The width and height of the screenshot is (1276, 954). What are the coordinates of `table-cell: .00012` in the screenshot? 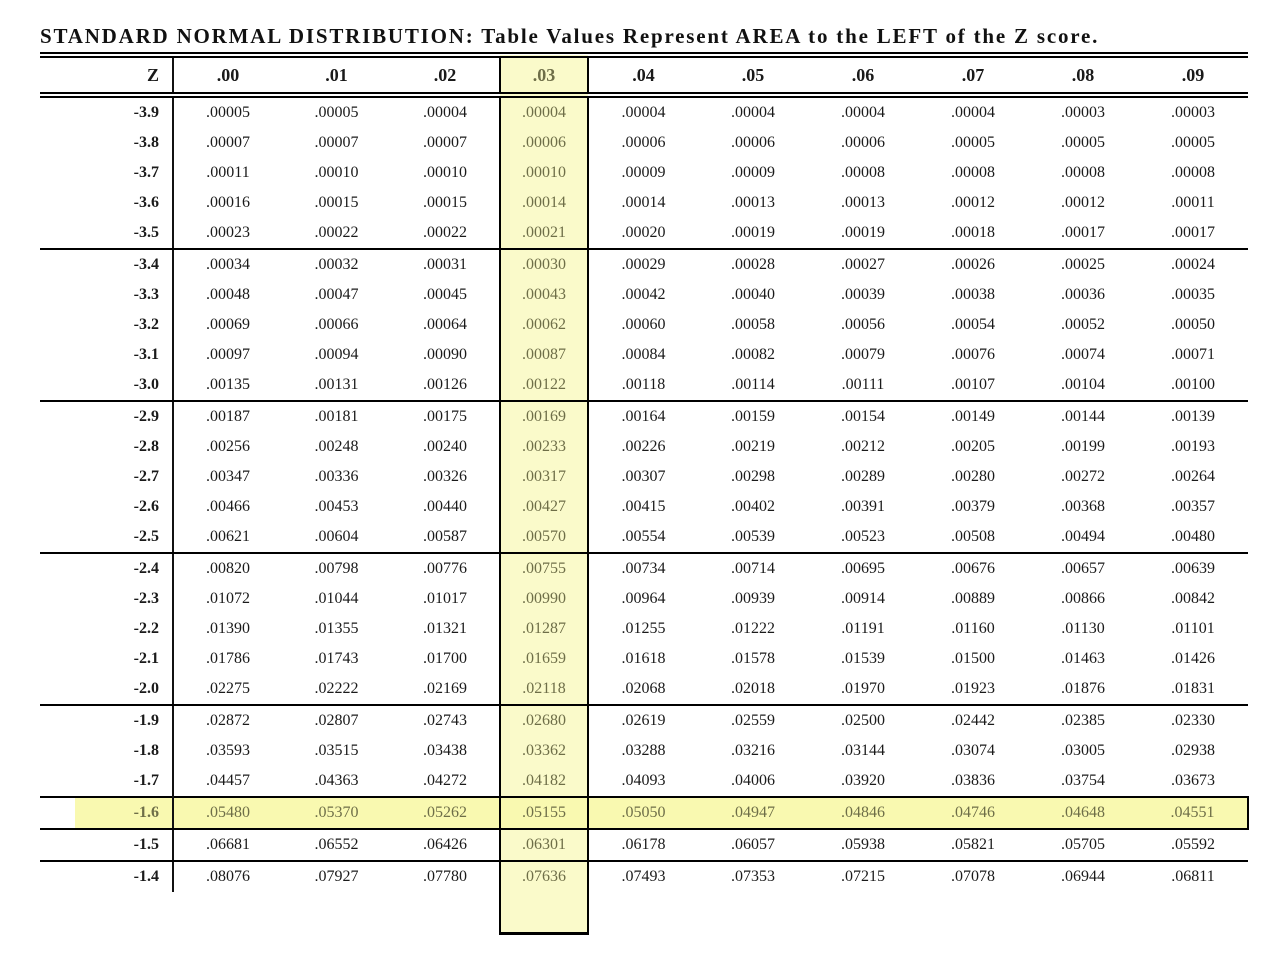 It's located at (973, 202).